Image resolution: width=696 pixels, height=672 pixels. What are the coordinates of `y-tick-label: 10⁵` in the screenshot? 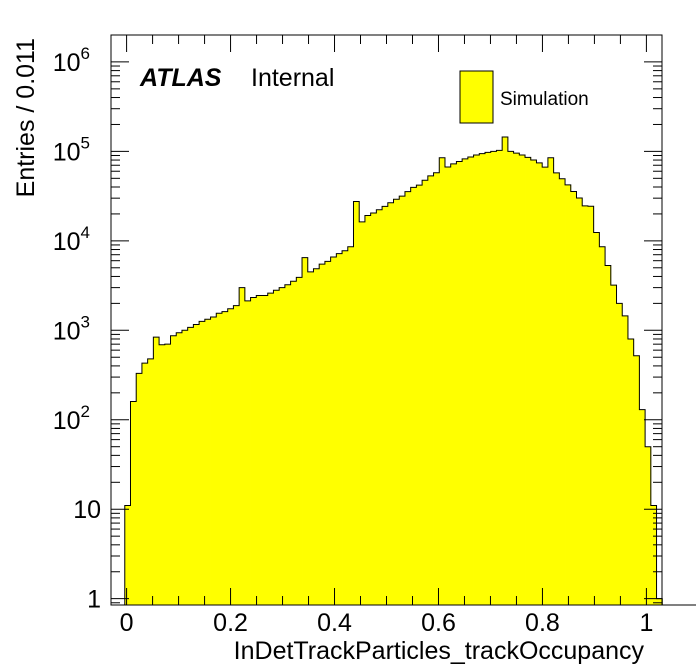 It's located at (71, 149).